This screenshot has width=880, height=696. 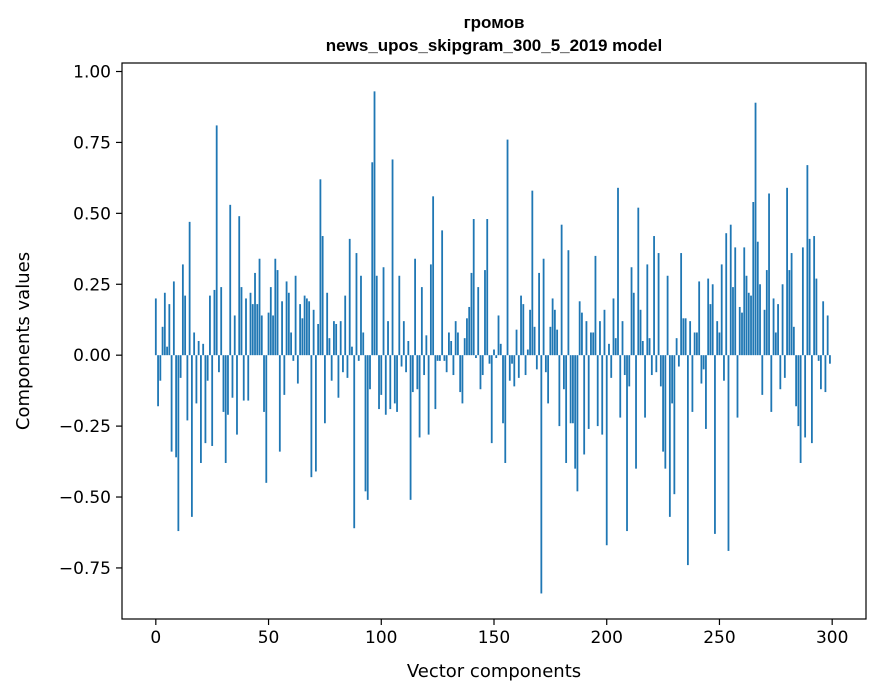 What do you see at coordinates (92, 143) in the screenshot?
I see `y-tick-label: 0.75` at bounding box center [92, 143].